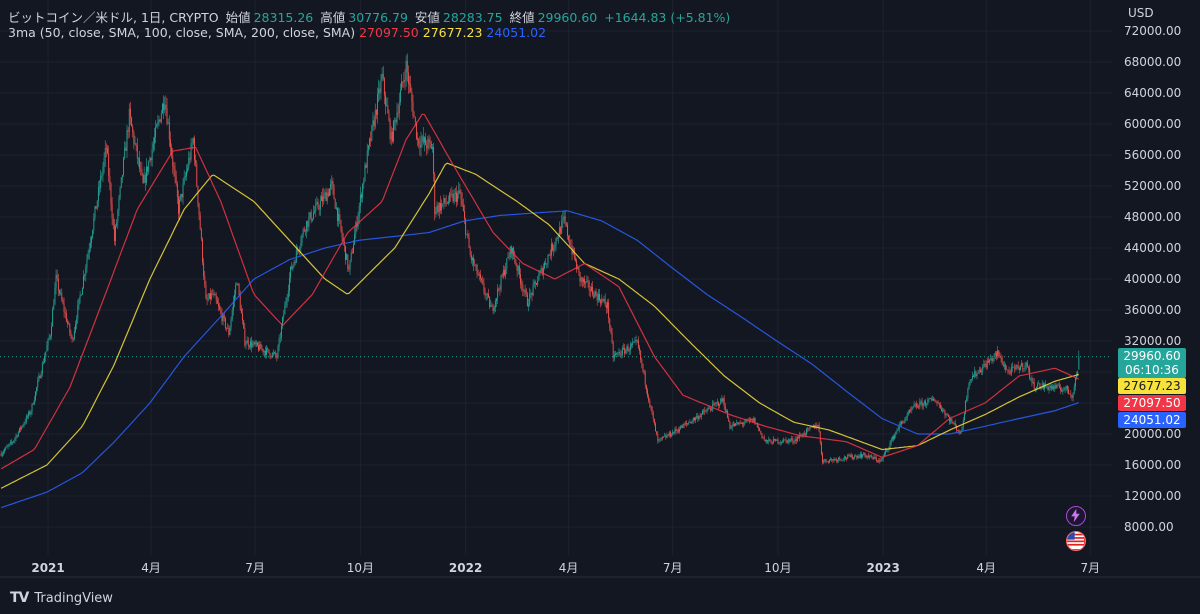 Image resolution: width=1200 pixels, height=614 pixels. I want to click on symbol-name: ビットコイン／米ドル, 1日, CRYPTO, so click(113, 17).